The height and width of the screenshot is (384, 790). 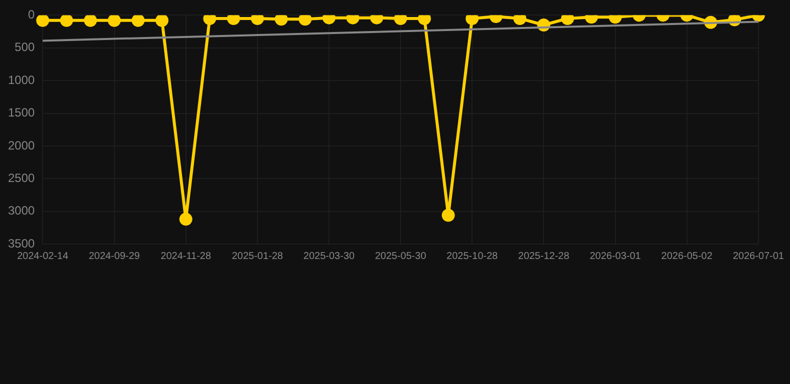 I want to click on x-tick-label: 2025-10-28, so click(x=472, y=256).